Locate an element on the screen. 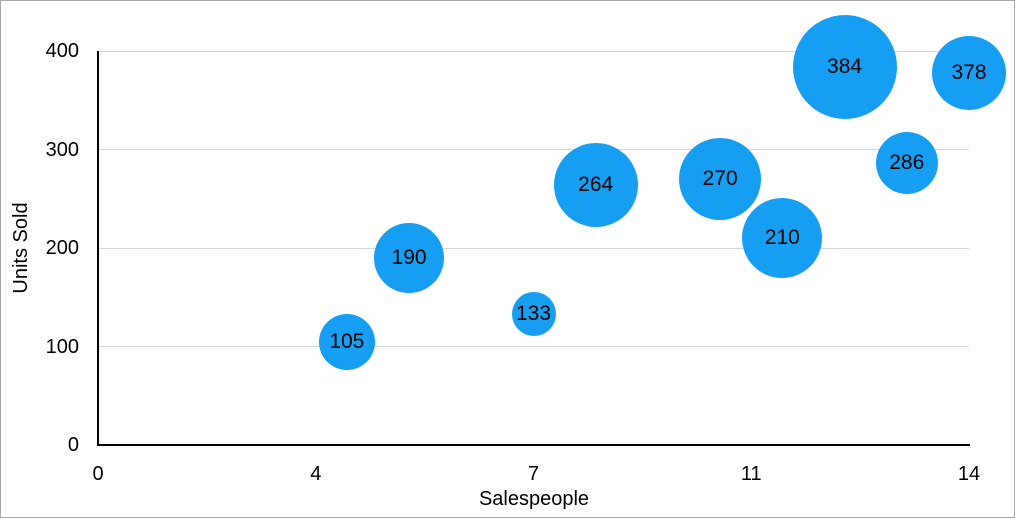  data-bubble-value: 270 is located at coordinates (720, 179).